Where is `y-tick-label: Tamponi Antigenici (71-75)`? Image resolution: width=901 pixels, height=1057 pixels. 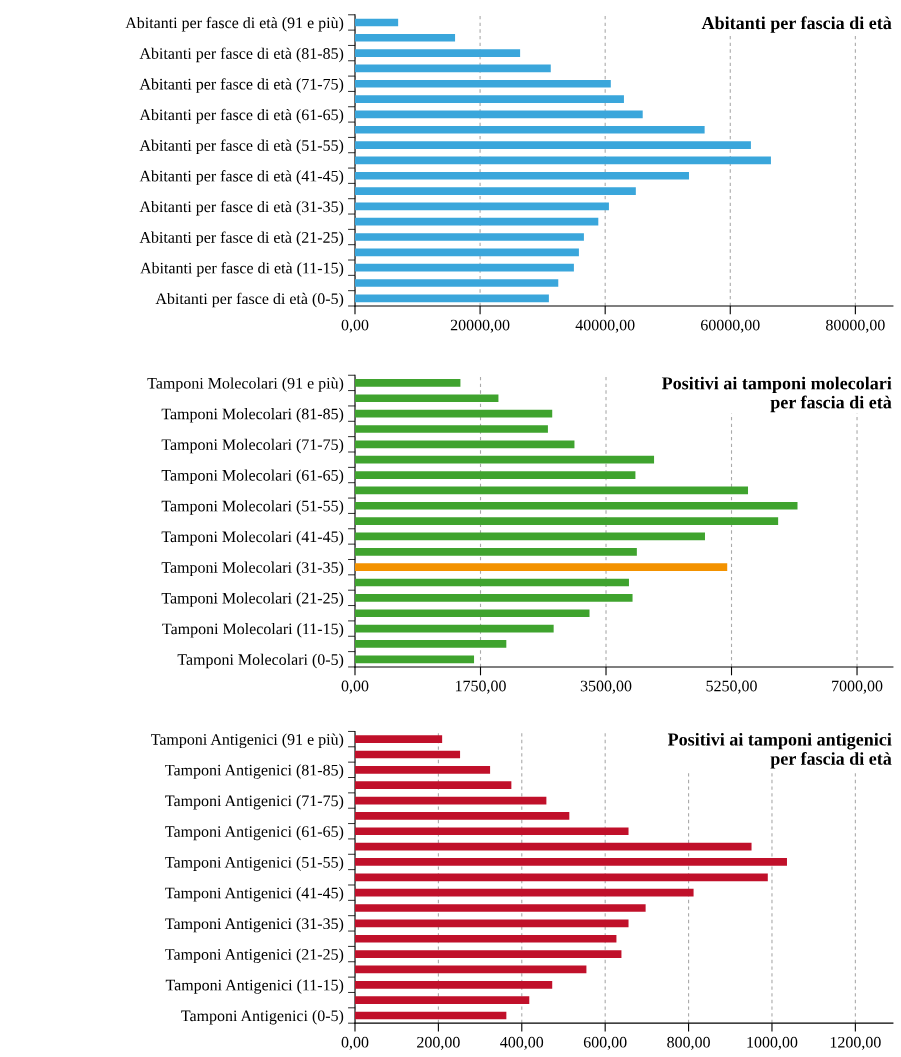 y-tick-label: Tamponi Antigenici (71-75) is located at coordinates (254, 802).